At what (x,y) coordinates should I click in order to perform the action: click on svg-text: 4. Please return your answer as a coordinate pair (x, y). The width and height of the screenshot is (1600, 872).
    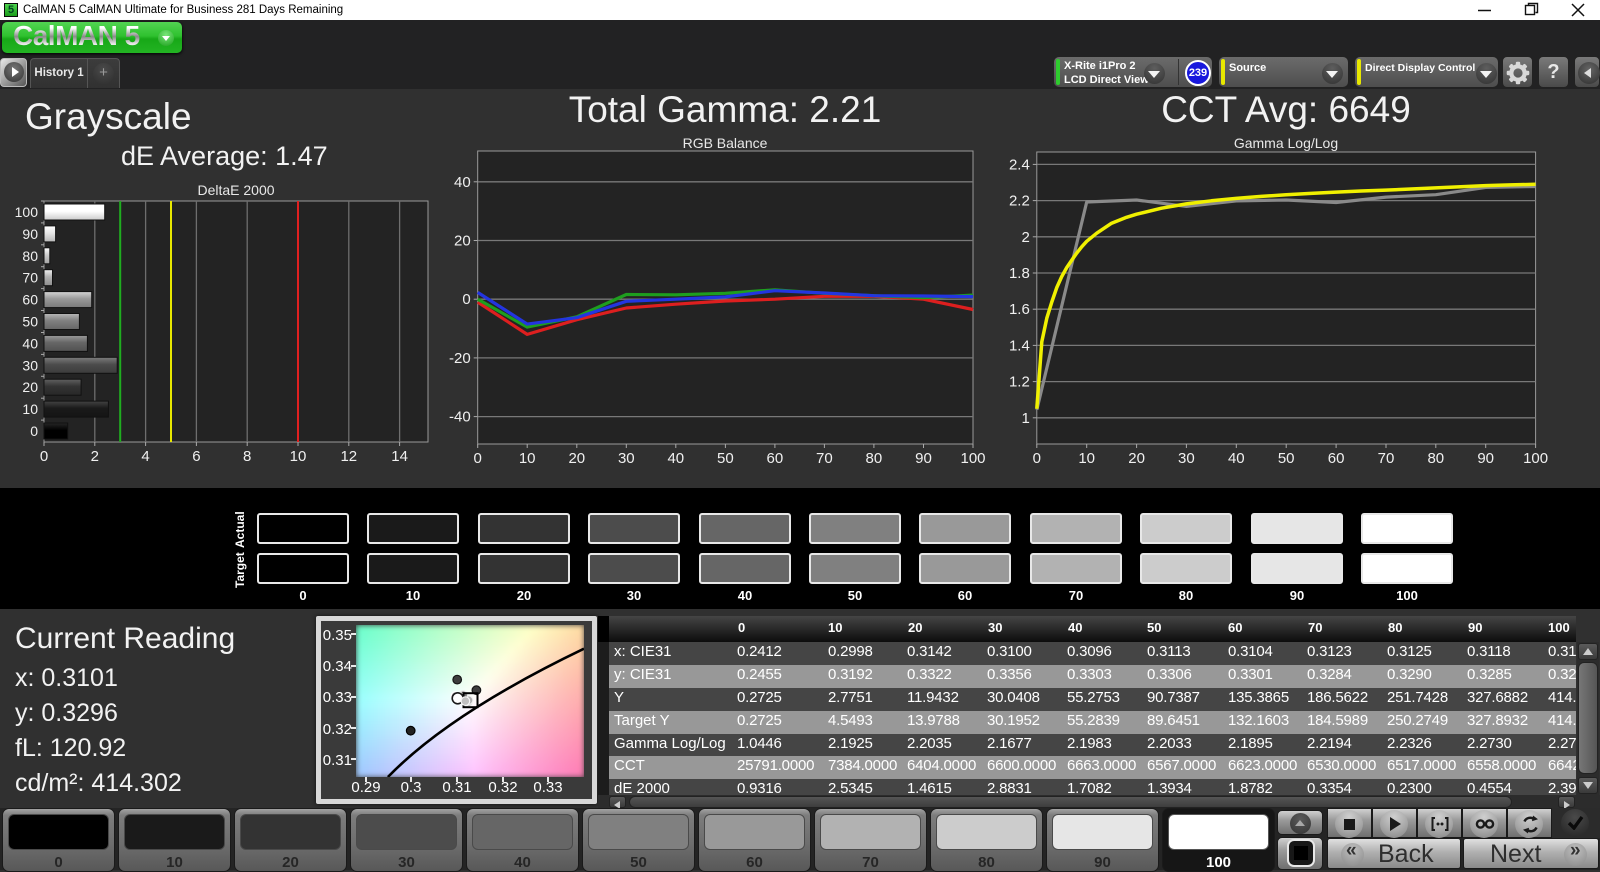
    Looking at the image, I should click on (145, 456).